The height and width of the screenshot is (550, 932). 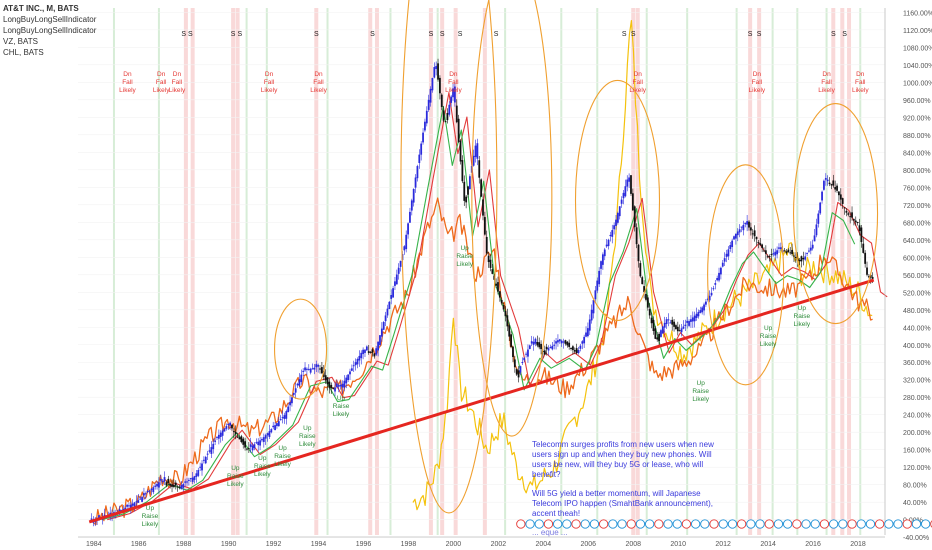 What do you see at coordinates (917, 153) in the screenshot?
I see `y-tick-label: 840.00%` at bounding box center [917, 153].